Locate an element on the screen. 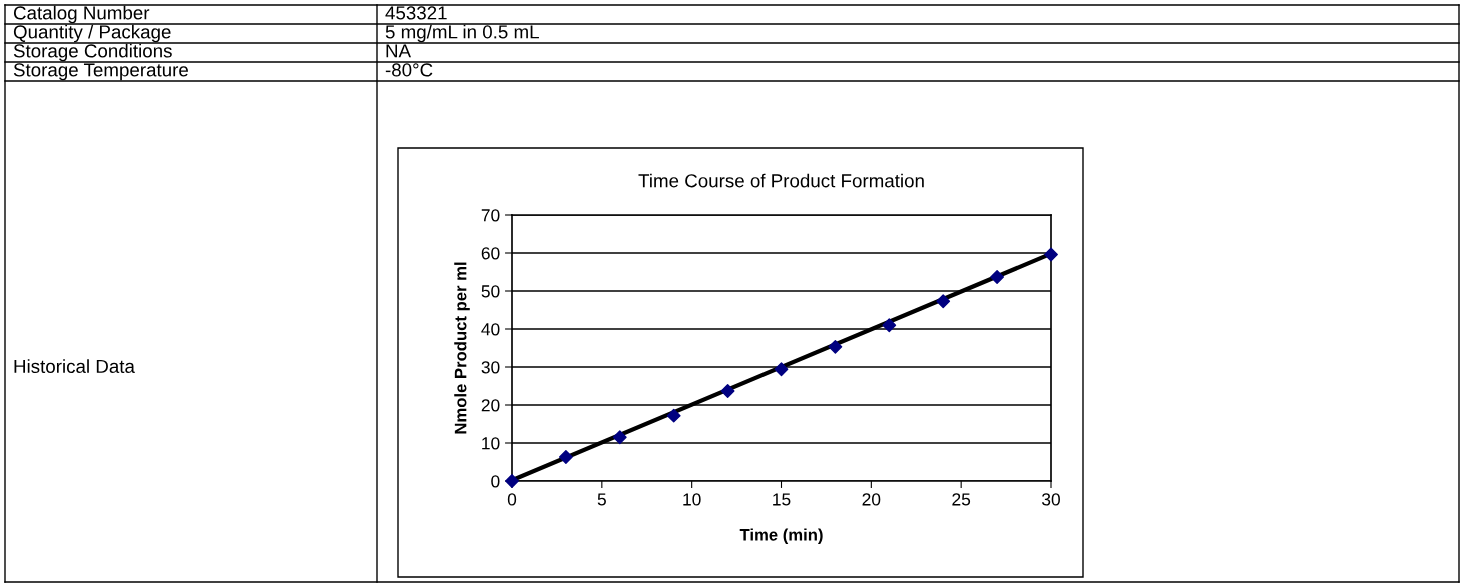 Image resolution: width=1465 pixels, height=587 pixels. x-tick-label: 0 is located at coordinates (512, 499).